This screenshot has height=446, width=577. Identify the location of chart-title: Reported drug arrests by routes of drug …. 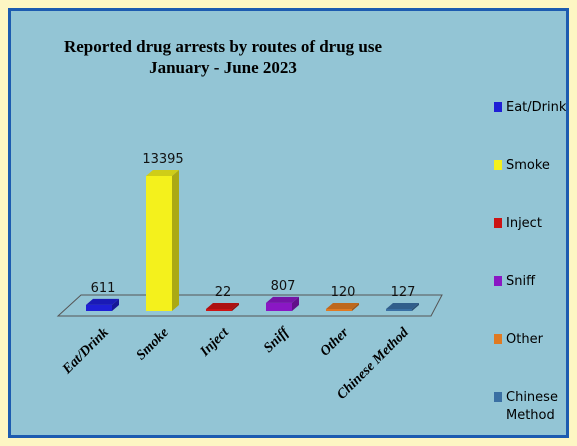
(223, 46).